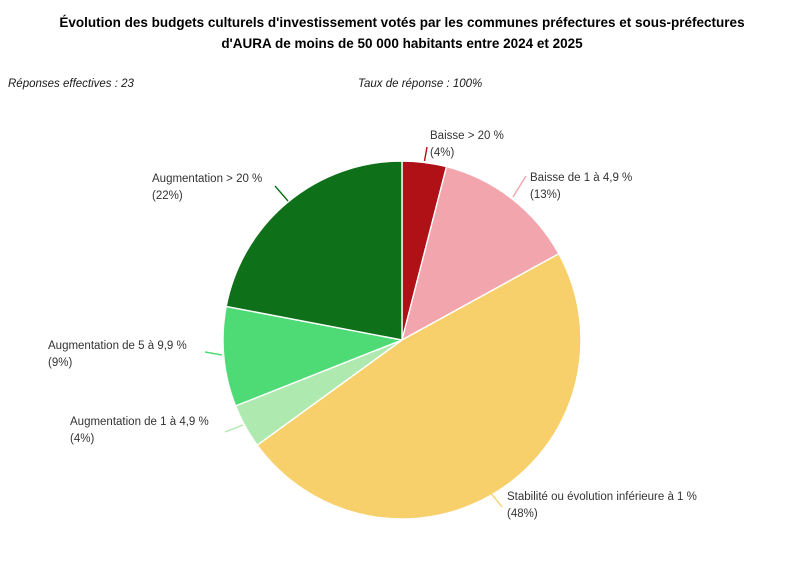  I want to click on slice-label-baisse-sup-20: Baisse > 20 % (4%), so click(467, 145).